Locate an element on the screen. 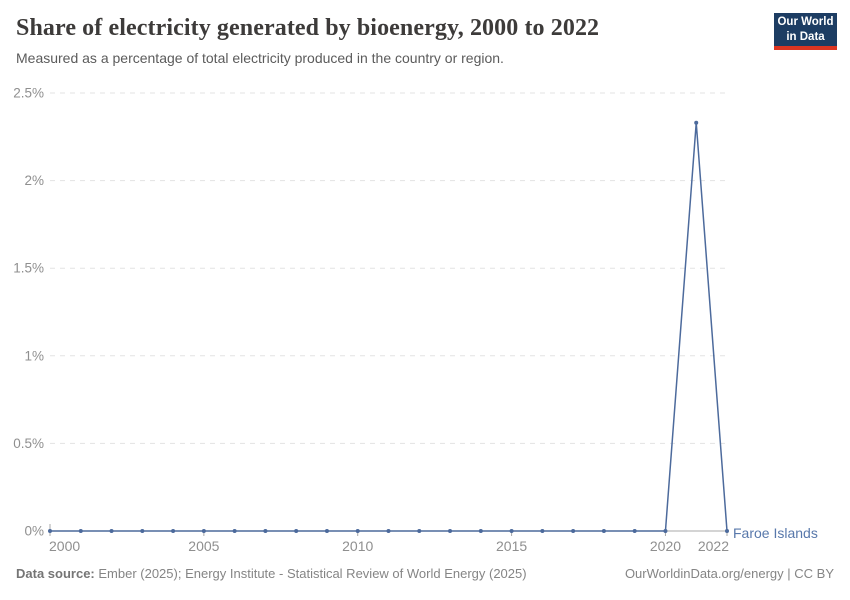 Image resolution: width=850 pixels, height=600 pixels. data-source-label: Data source: is located at coordinates (55, 573).